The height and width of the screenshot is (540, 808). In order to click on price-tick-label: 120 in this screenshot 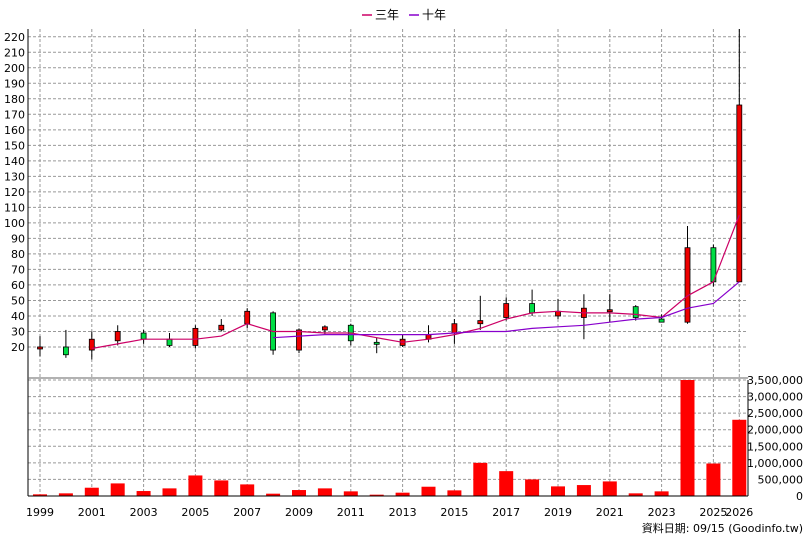, I will do `click(14, 192)`.